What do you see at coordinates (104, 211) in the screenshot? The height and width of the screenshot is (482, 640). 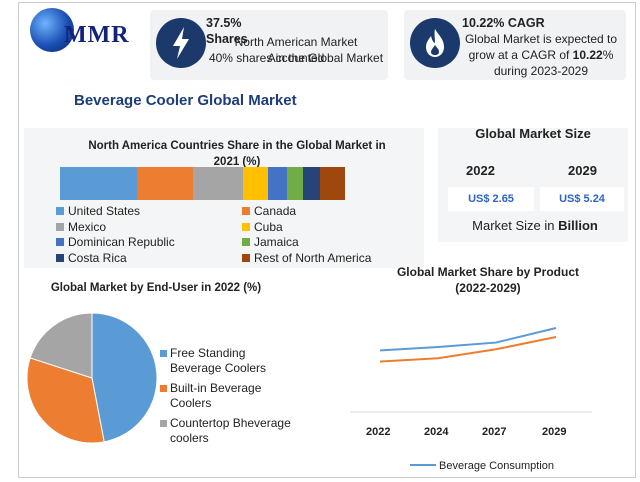 I see `legend-label: United States` at bounding box center [104, 211].